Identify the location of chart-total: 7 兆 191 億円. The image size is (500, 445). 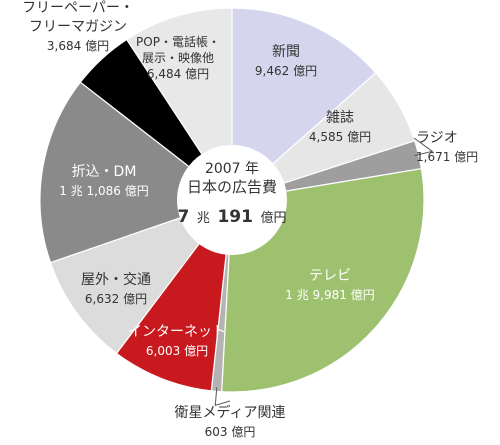
(231, 217).